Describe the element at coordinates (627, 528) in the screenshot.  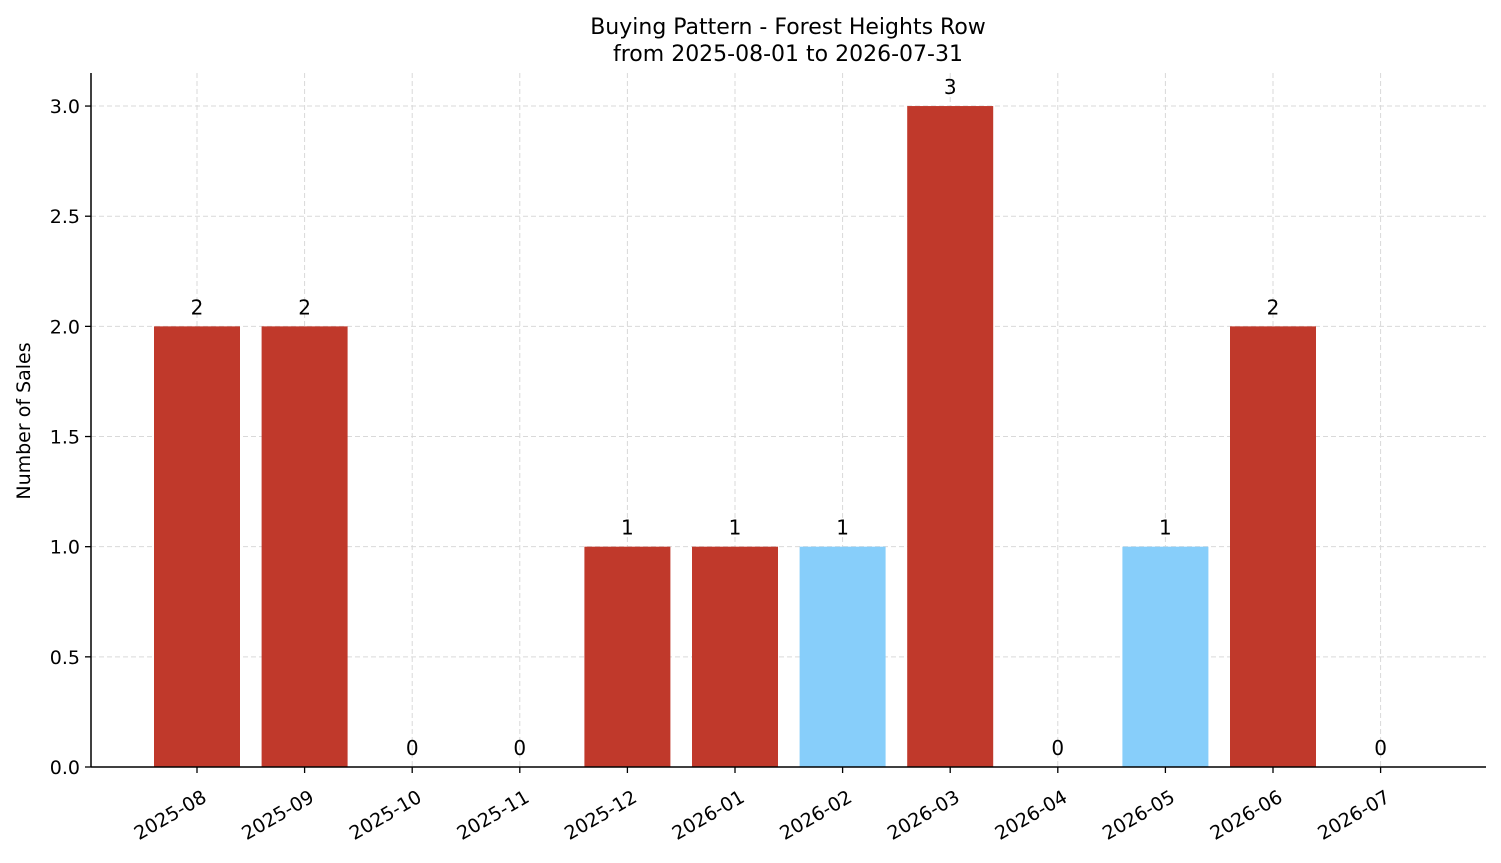
I see `data-label-2025-12: 1` at that location.